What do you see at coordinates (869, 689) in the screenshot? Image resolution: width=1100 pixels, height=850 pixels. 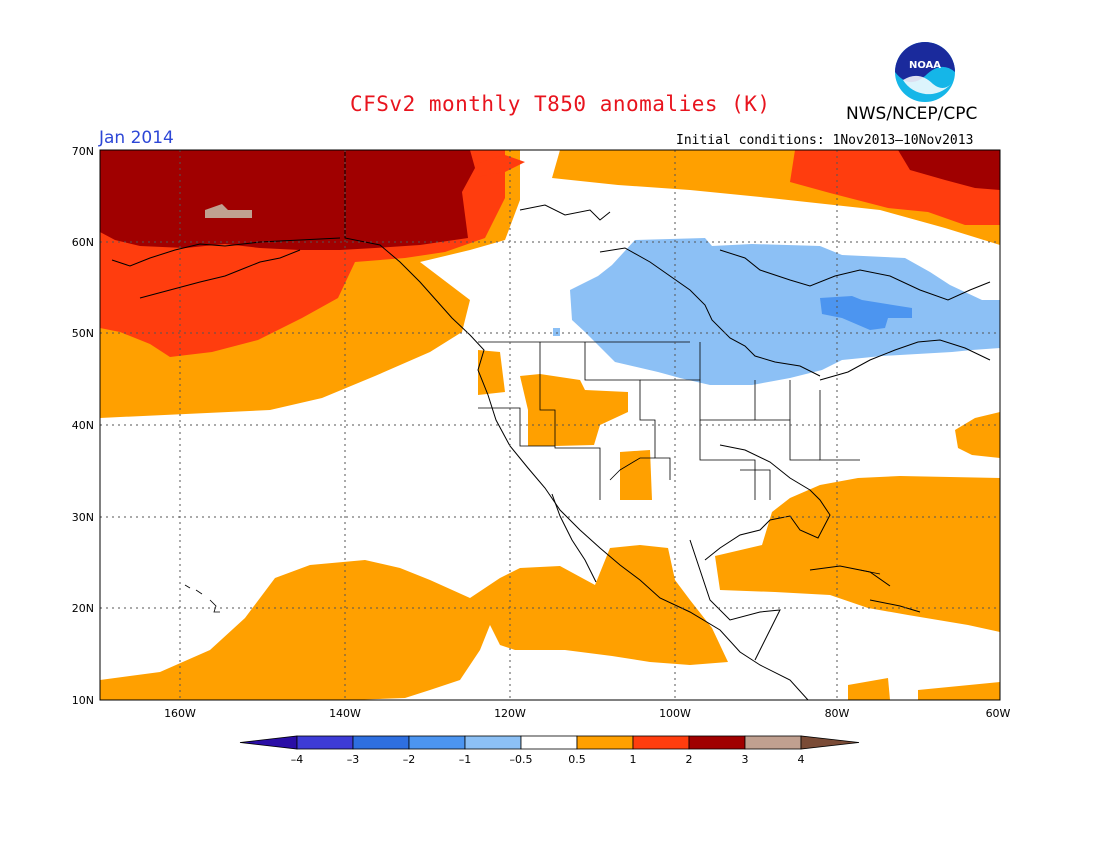 I see `anomaly-region-caribbean-south` at bounding box center [869, 689].